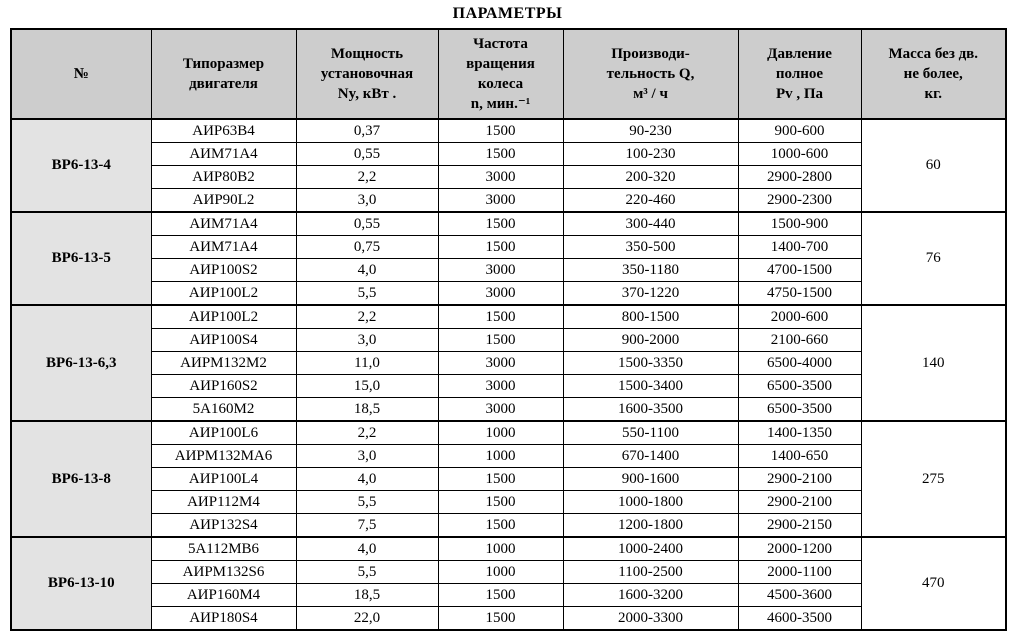  What do you see at coordinates (650, 618) in the screenshot?
I see `capacity-cell: 2000-3300` at bounding box center [650, 618].